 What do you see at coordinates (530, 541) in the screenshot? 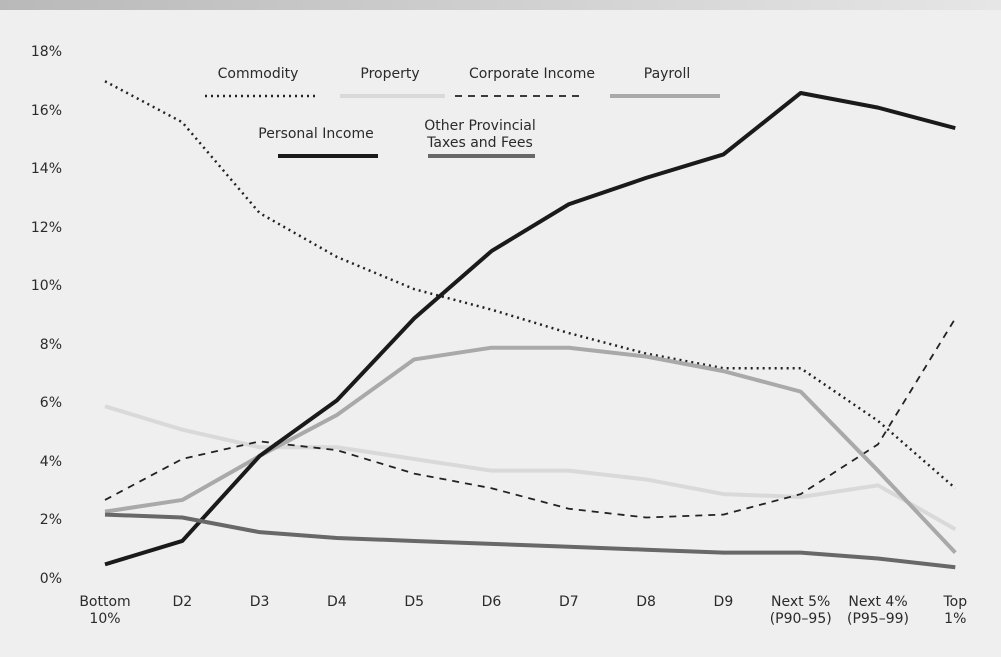
I see `series-line` at bounding box center [530, 541].